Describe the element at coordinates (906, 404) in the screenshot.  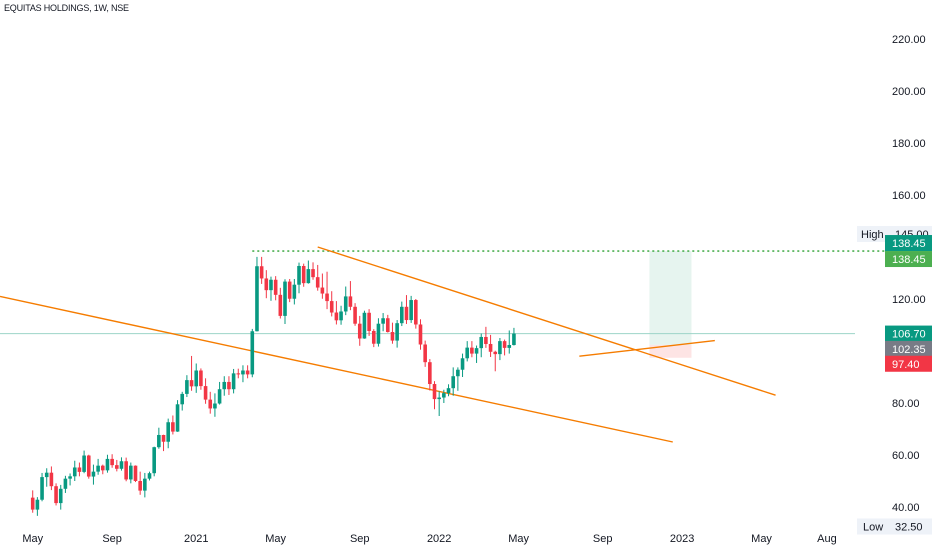
I see `y-tick-label: 80.00` at that location.